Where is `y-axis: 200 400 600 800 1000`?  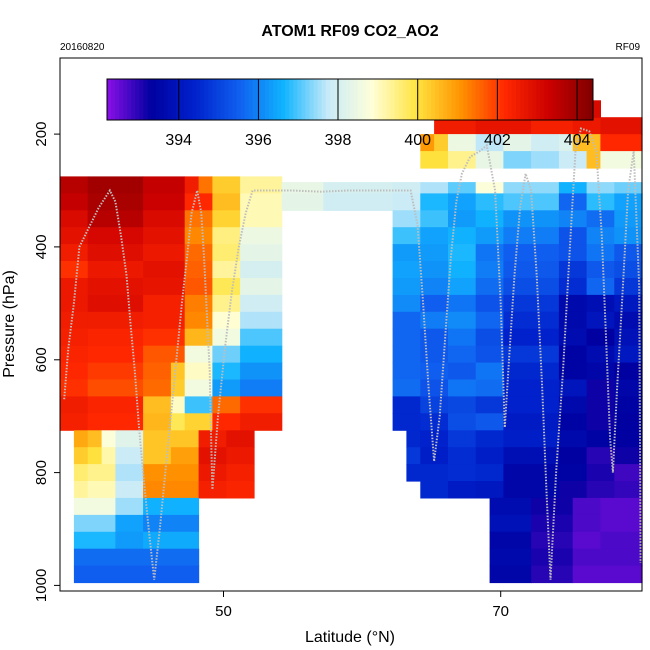 y-axis: 200 400 600 800 1000 is located at coordinates (46, 362).